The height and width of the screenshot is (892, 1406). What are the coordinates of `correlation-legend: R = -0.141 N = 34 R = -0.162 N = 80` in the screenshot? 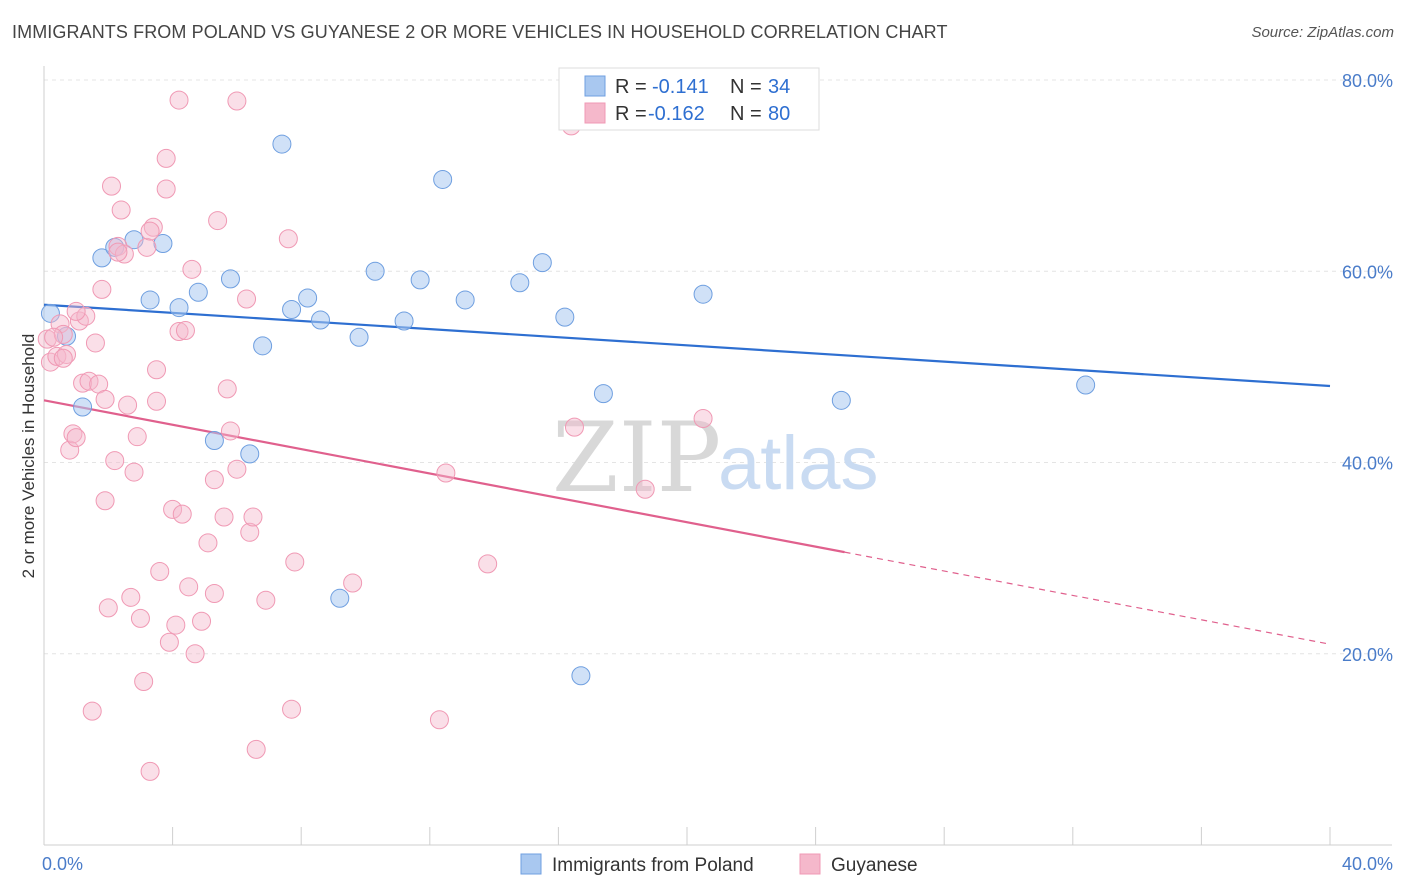 It's located at (689, 99).